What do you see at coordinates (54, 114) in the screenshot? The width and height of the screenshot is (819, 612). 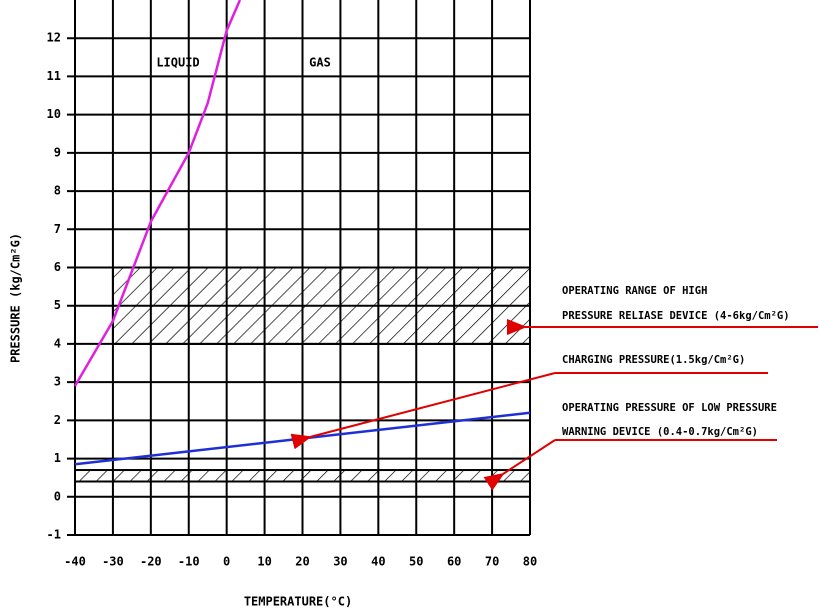 I see `y-tick-label: 10` at bounding box center [54, 114].